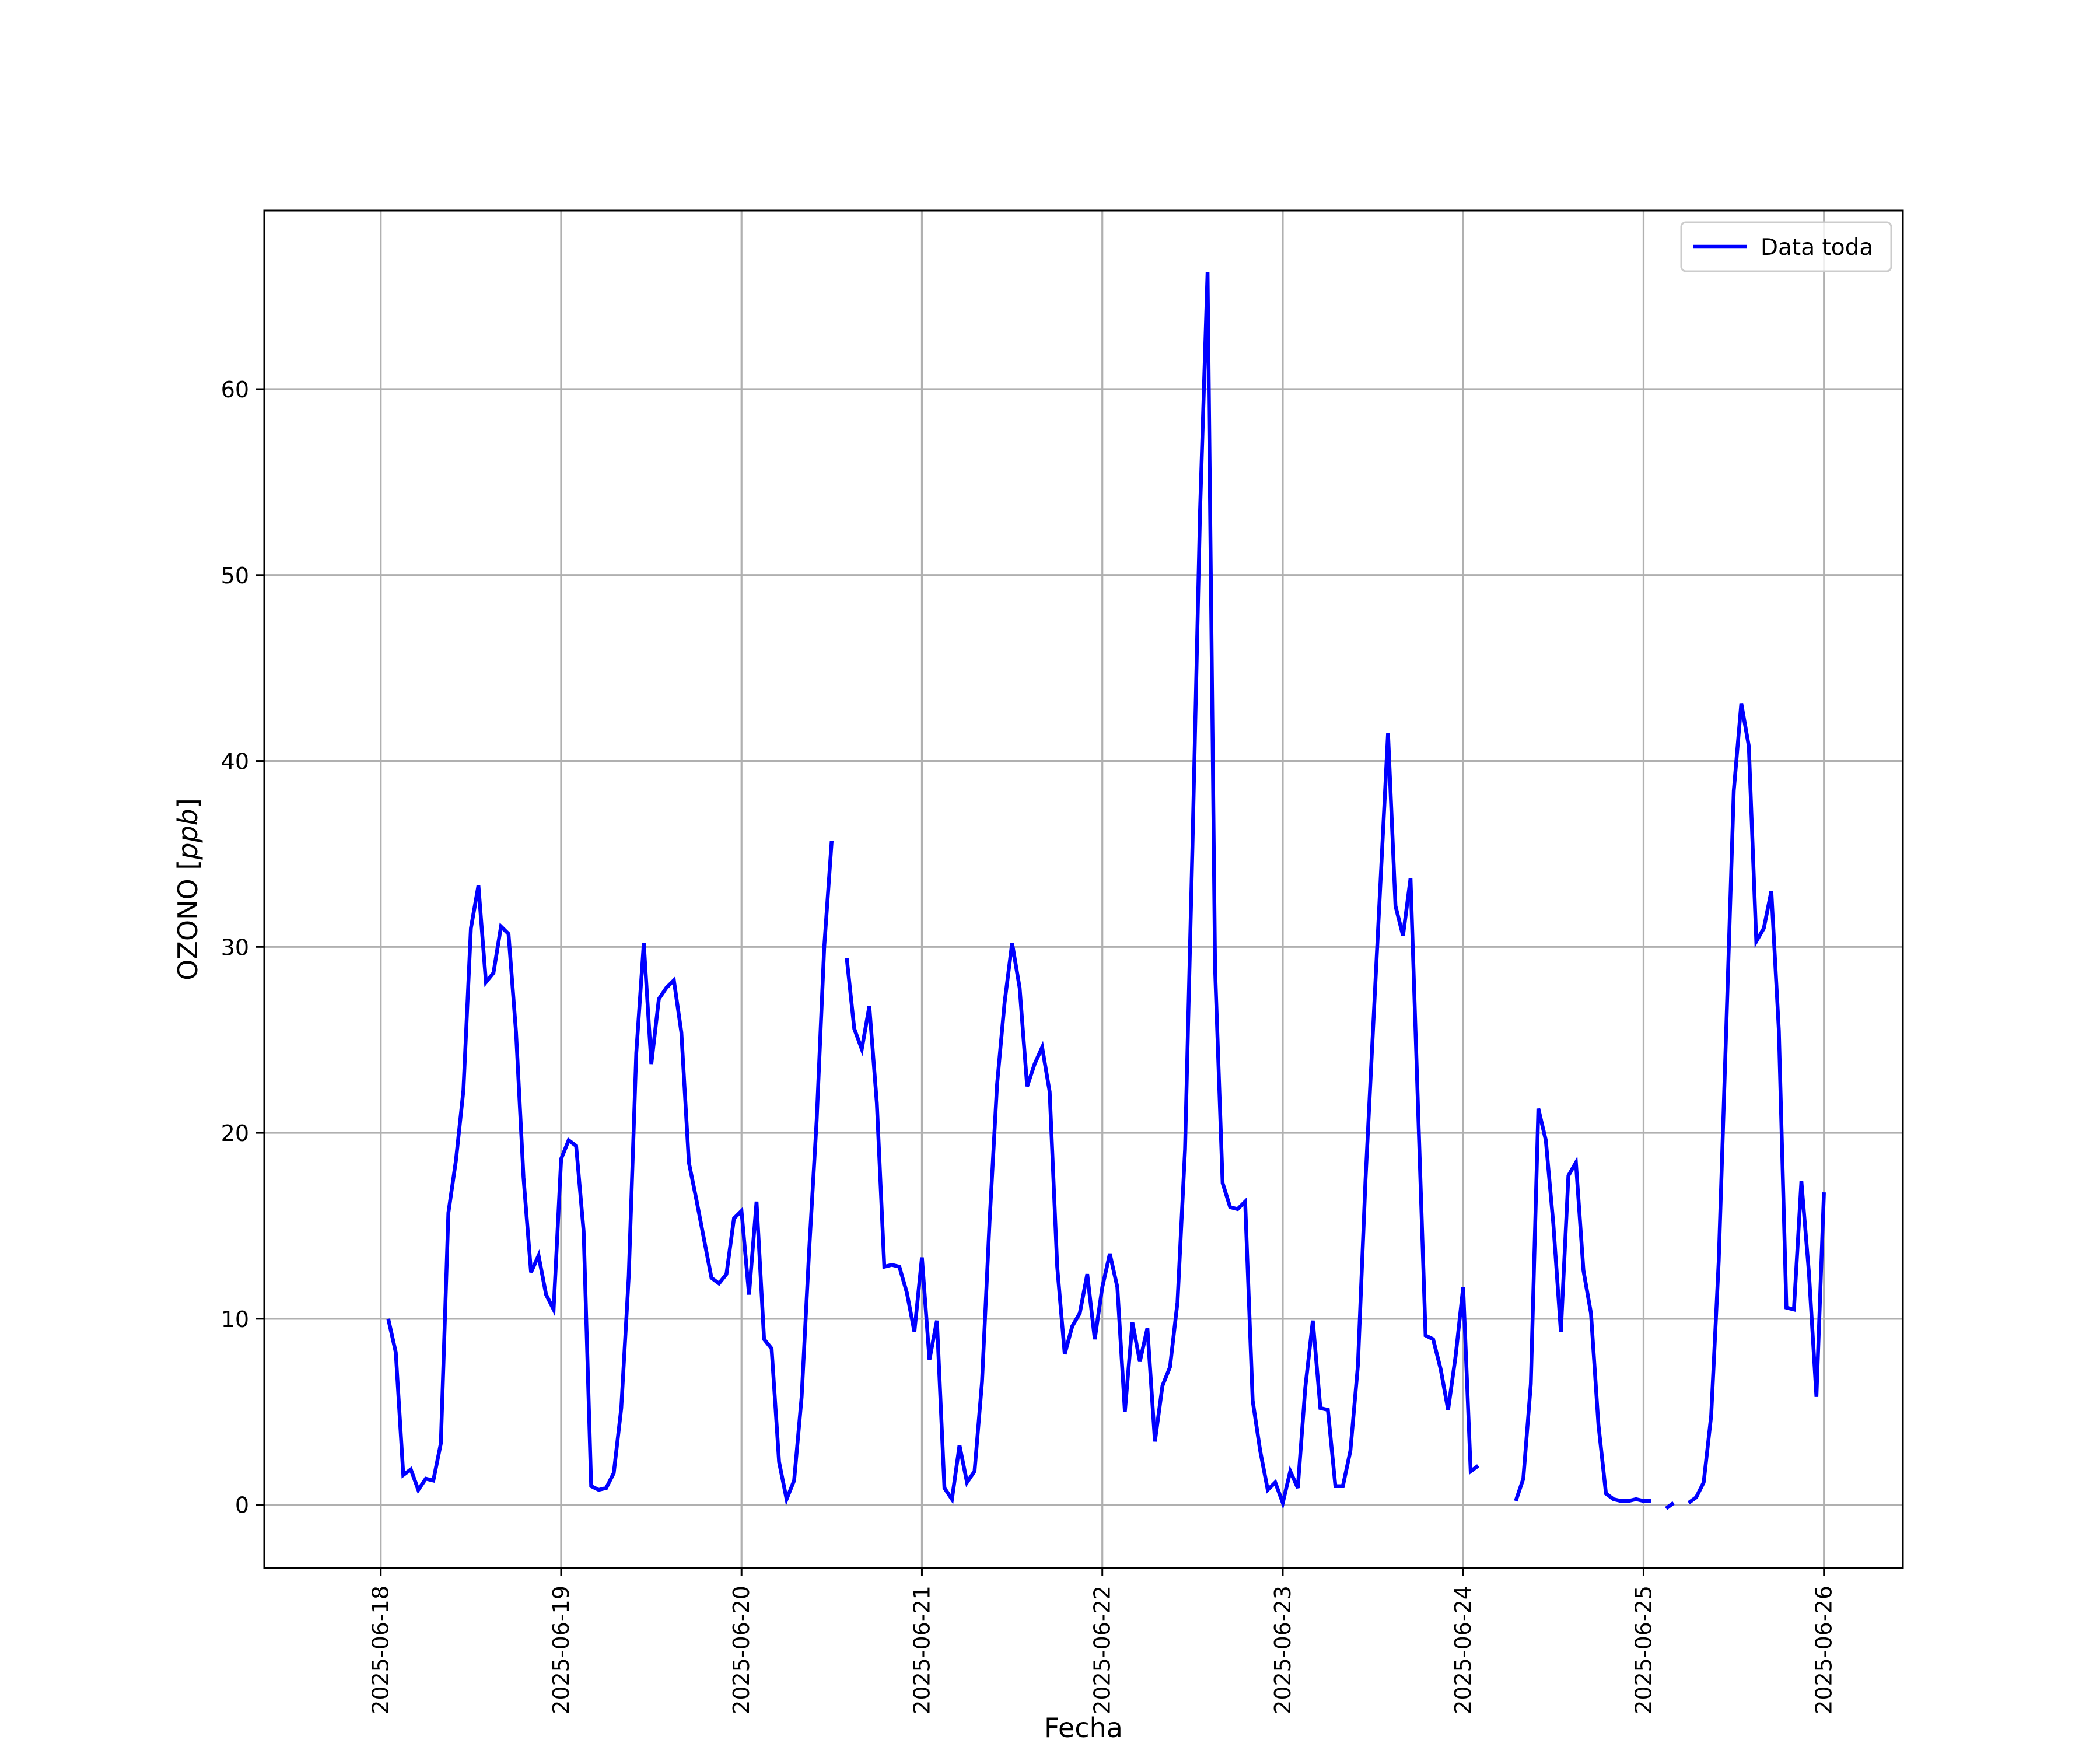  I want to click on x-tick-label: 2025-06-20, so click(741, 1650).